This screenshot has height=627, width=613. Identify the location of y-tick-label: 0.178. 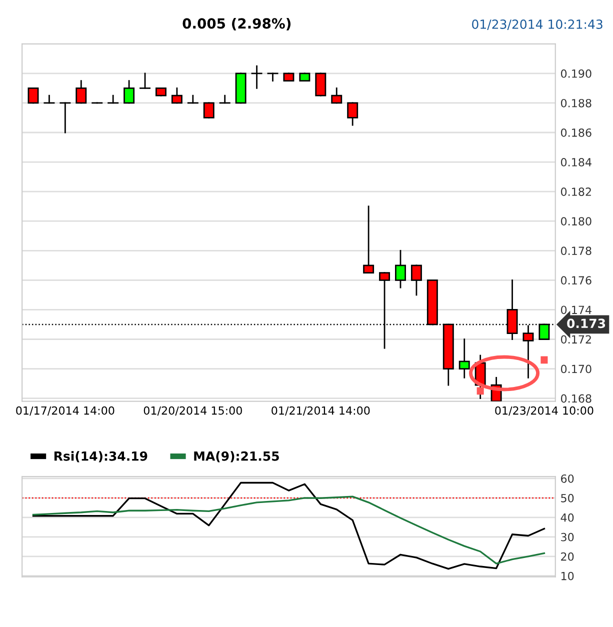
(576, 251).